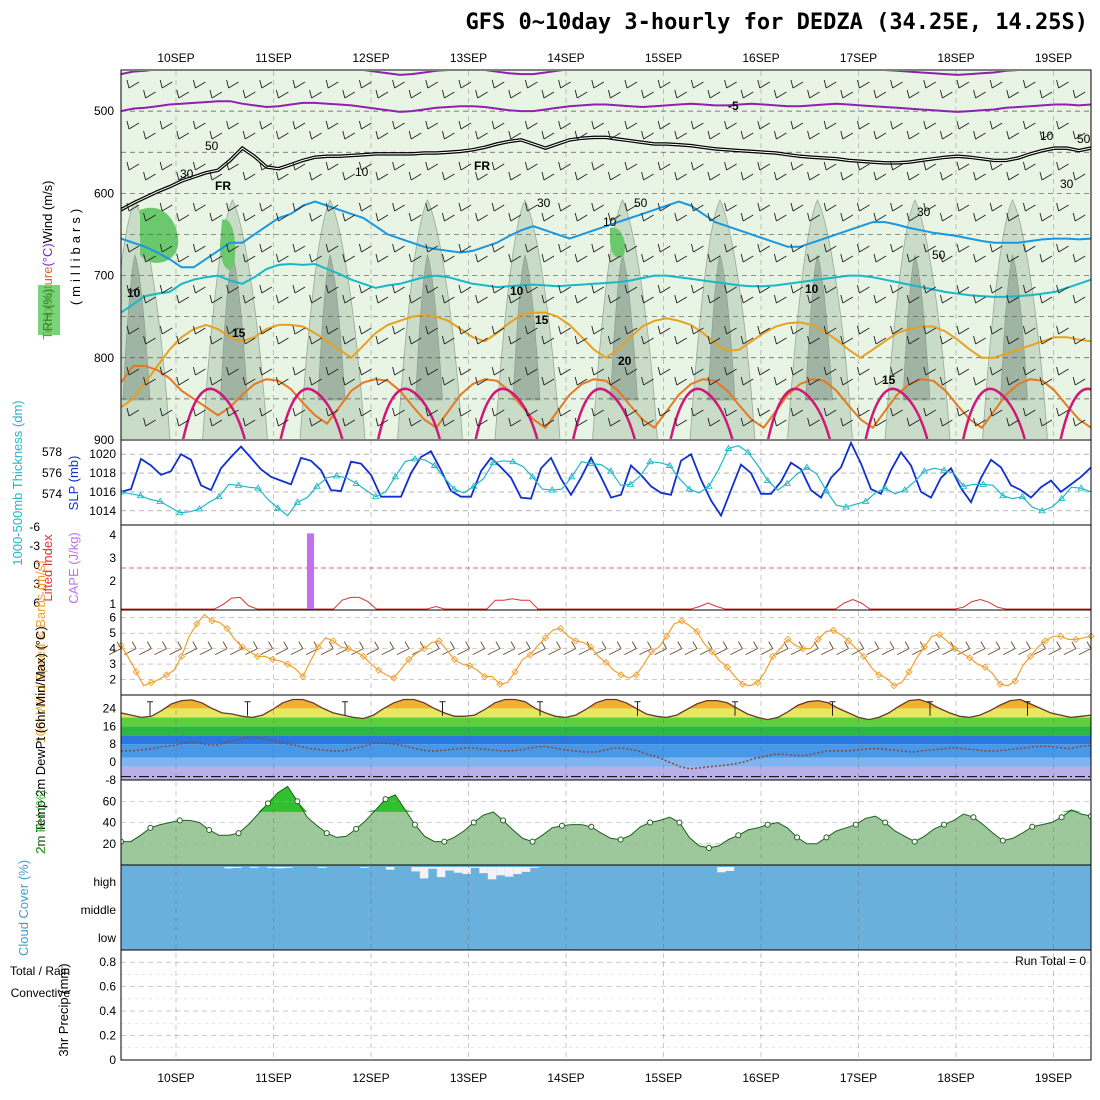  I want to click on slp-line, so click(606, 479).